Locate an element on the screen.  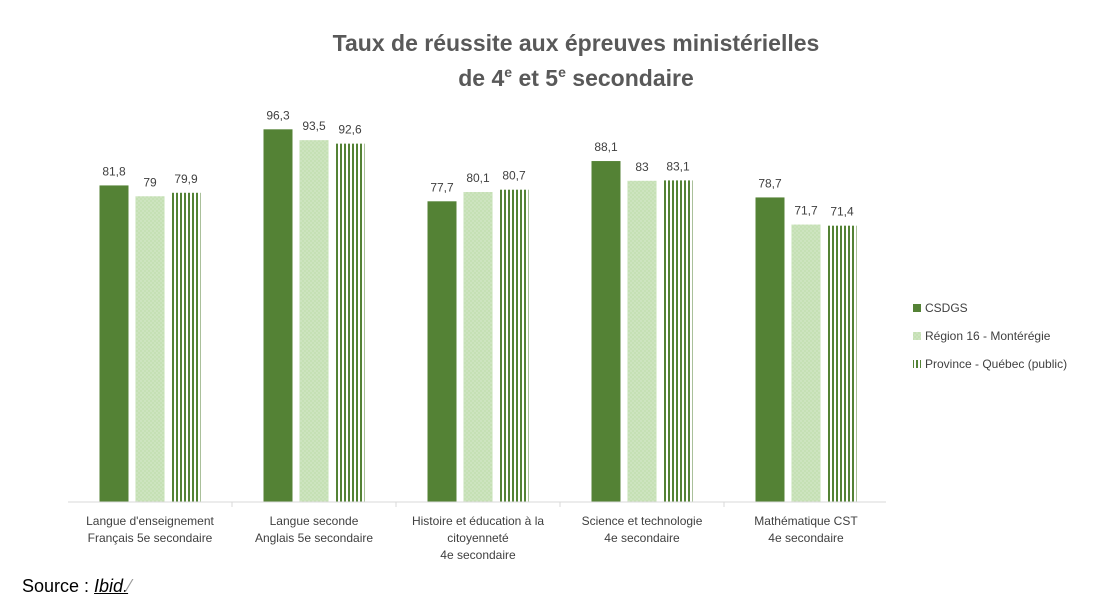
category-label-3-line-3: 4e secondaire is located at coordinates (478, 555).